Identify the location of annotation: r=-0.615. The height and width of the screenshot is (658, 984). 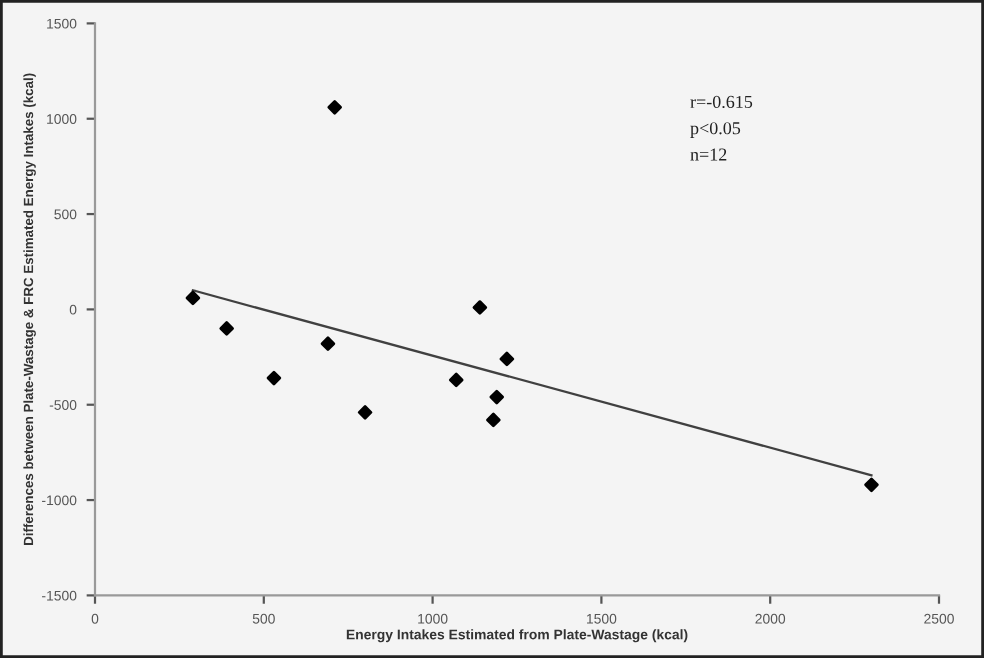
(721, 102).